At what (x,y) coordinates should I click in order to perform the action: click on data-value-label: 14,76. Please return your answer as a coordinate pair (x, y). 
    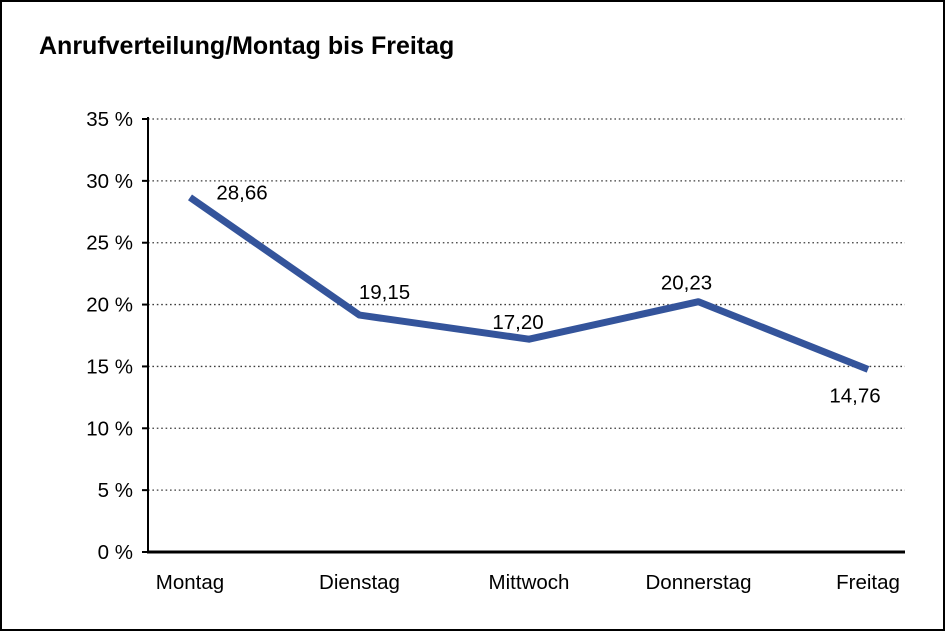
    Looking at the image, I should click on (854, 395).